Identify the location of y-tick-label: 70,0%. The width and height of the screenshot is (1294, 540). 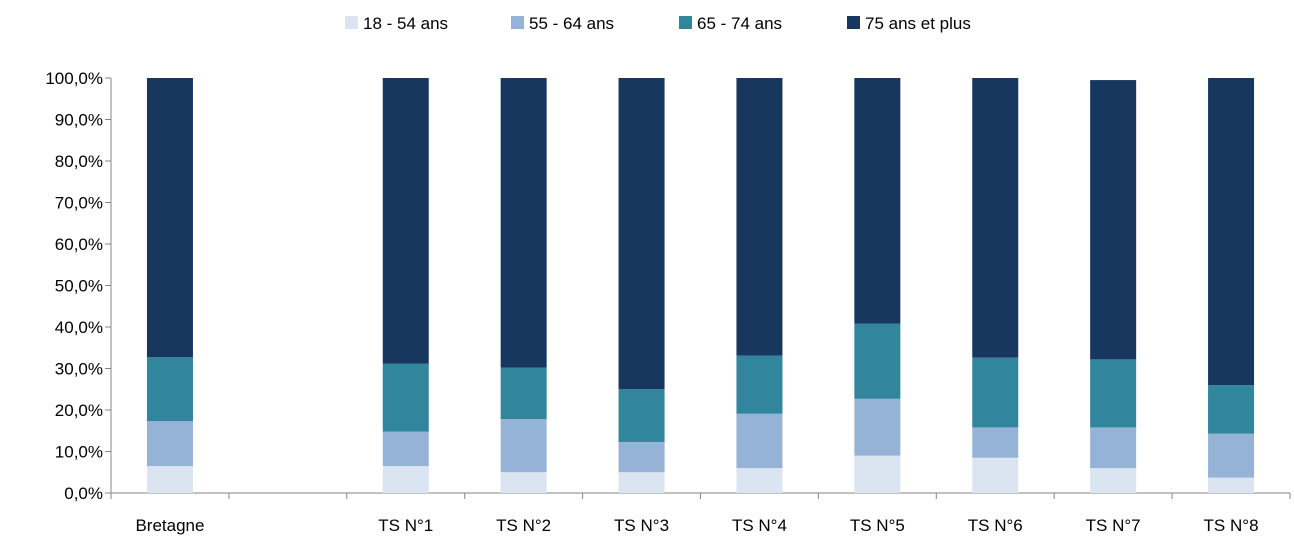
(79, 203).